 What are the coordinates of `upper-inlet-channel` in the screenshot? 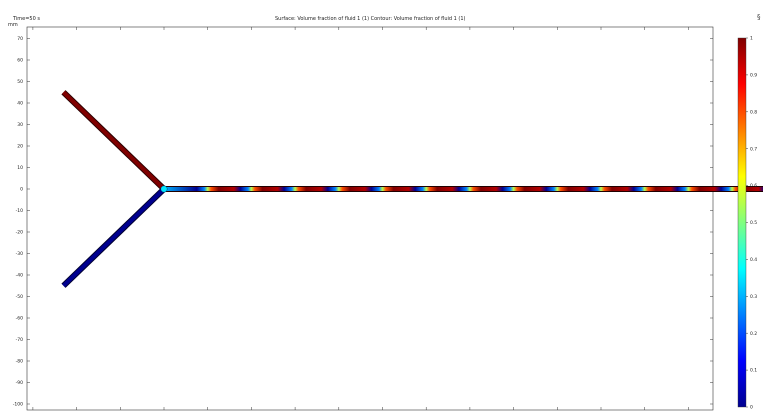 It's located at (114, 140).